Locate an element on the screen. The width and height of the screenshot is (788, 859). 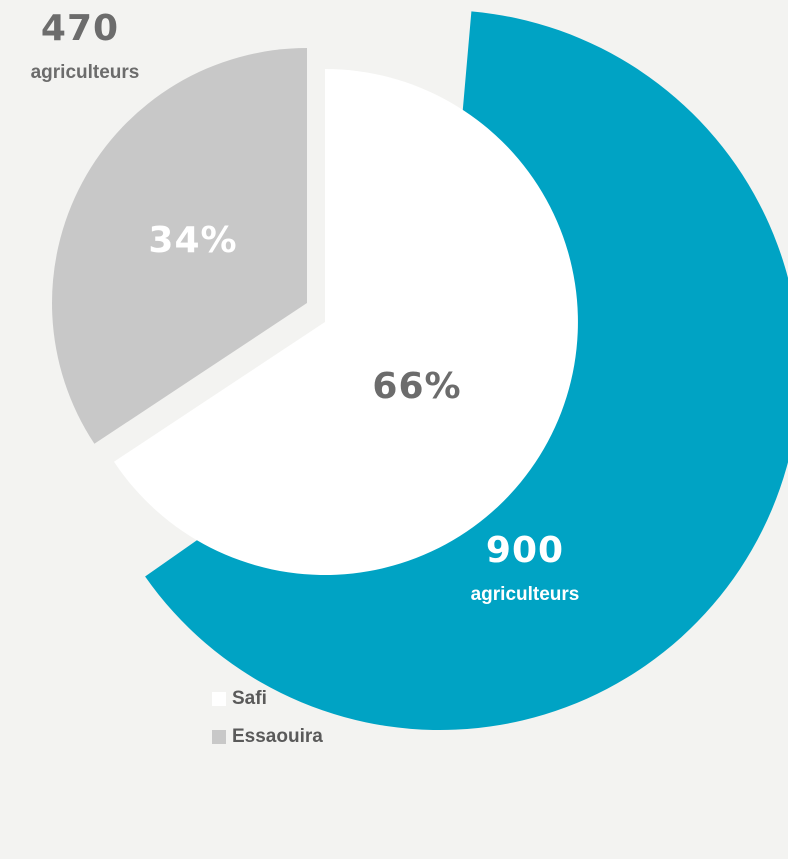
essaouira-percent-label: 34% is located at coordinates (193, 240).